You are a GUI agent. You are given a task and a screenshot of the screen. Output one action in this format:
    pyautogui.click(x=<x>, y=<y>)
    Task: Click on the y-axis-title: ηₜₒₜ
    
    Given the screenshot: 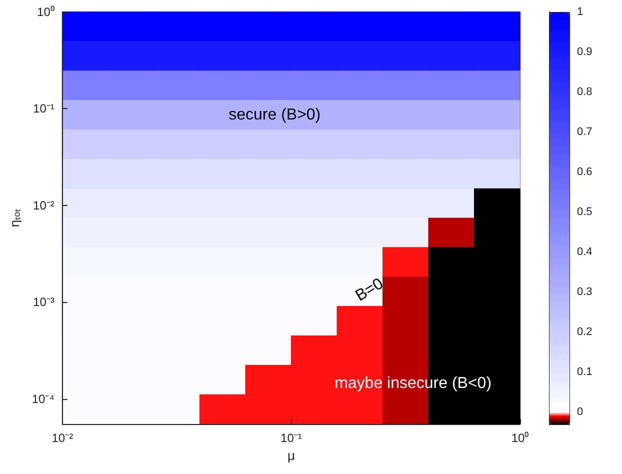 What is the action you would take?
    pyautogui.click(x=14, y=218)
    